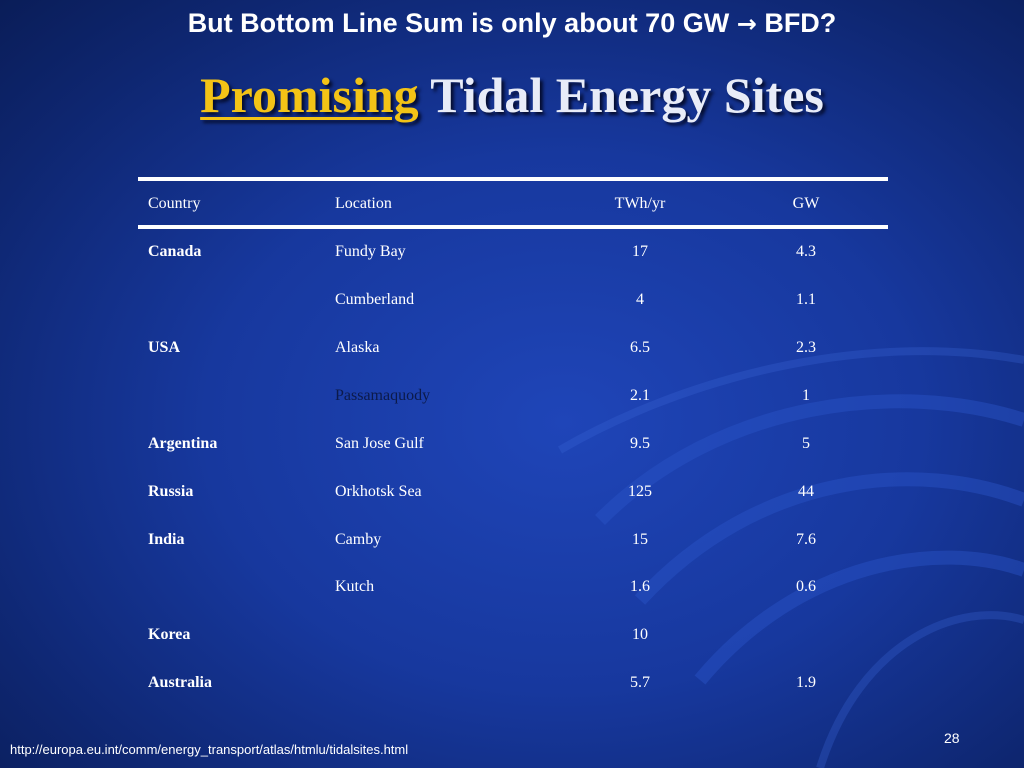  I want to click on cell-gw: 1, so click(806, 395).